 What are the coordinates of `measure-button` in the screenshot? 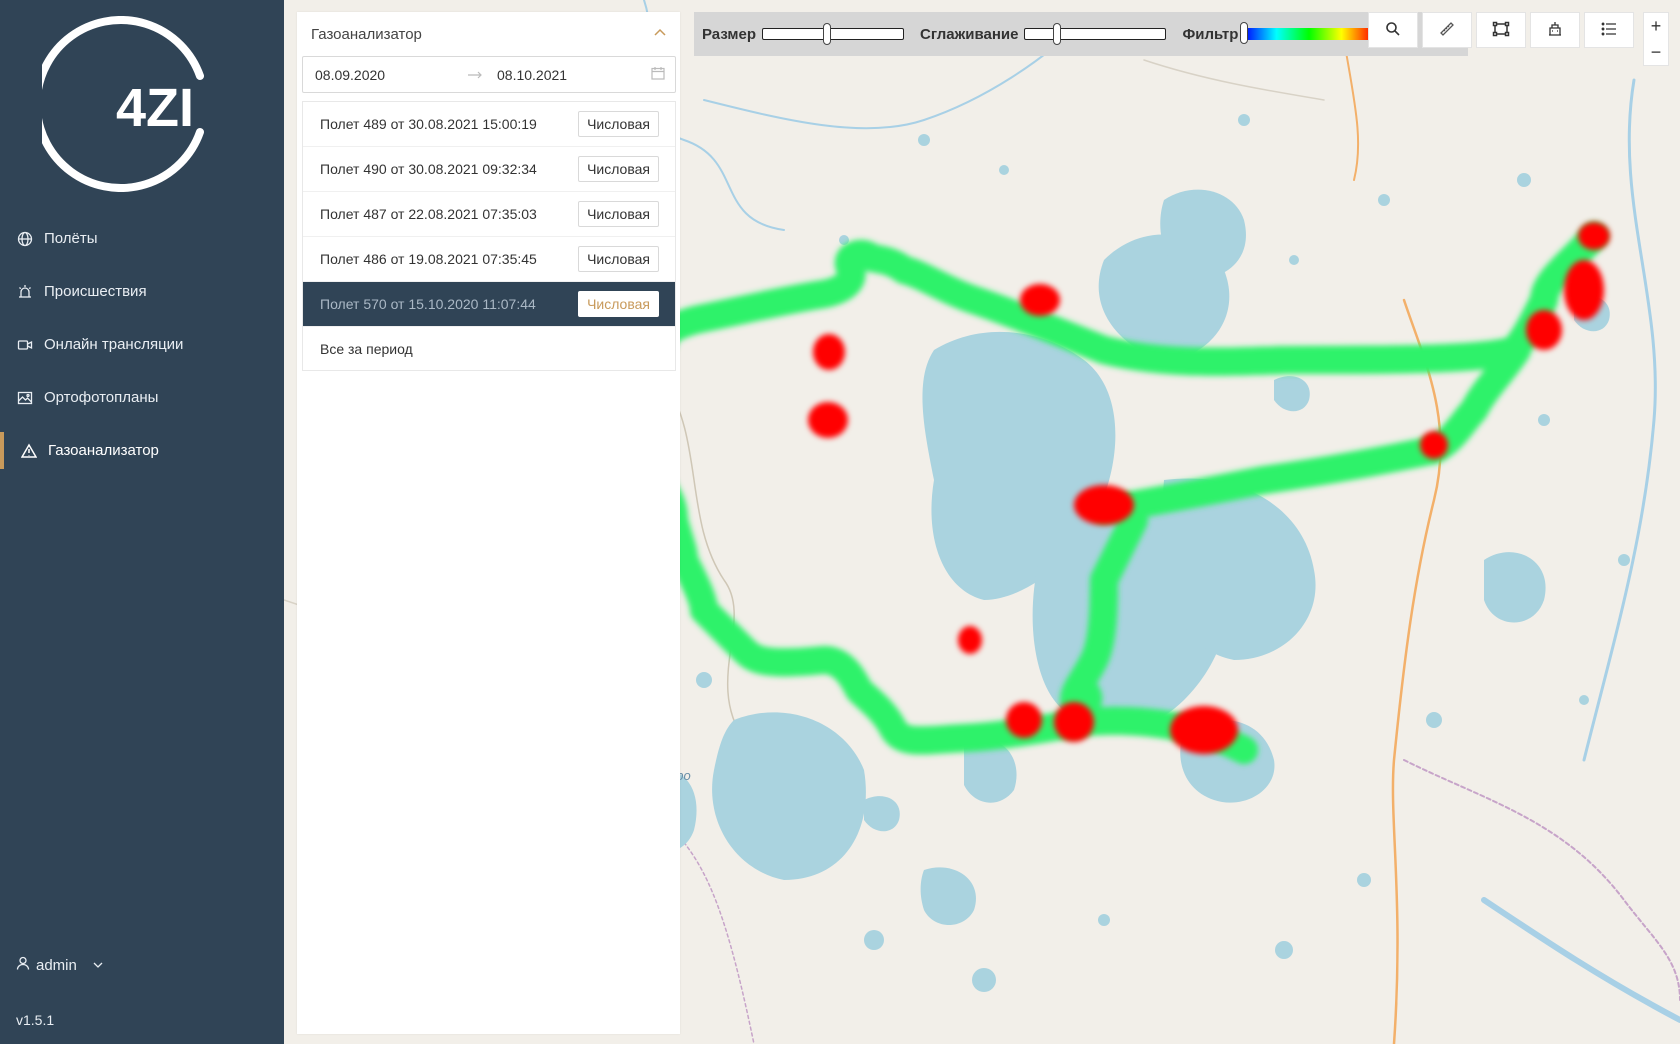 It's located at (1447, 30).